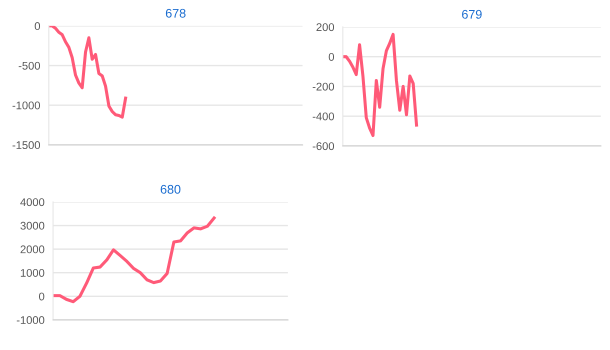  Describe the element at coordinates (32, 249) in the screenshot. I see `y-tick-label: 2000` at that location.